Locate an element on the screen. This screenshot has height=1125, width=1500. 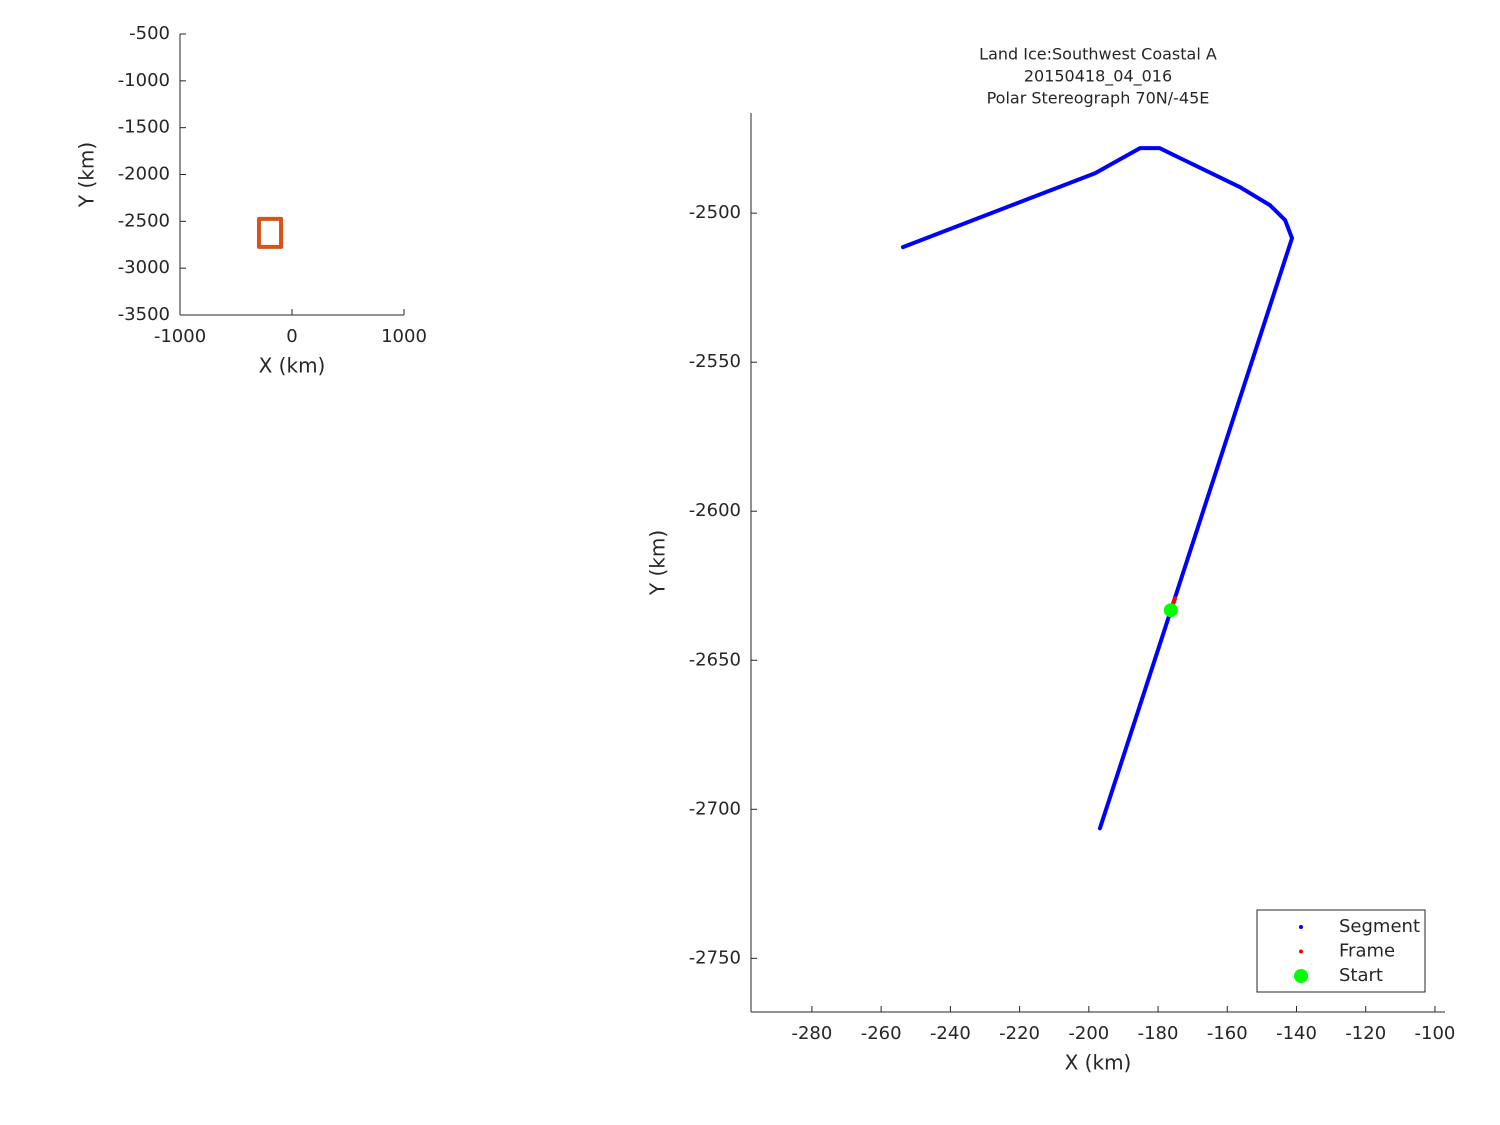
chart-title: Polar Stereograph 70N/-45E is located at coordinates (1098, 98).